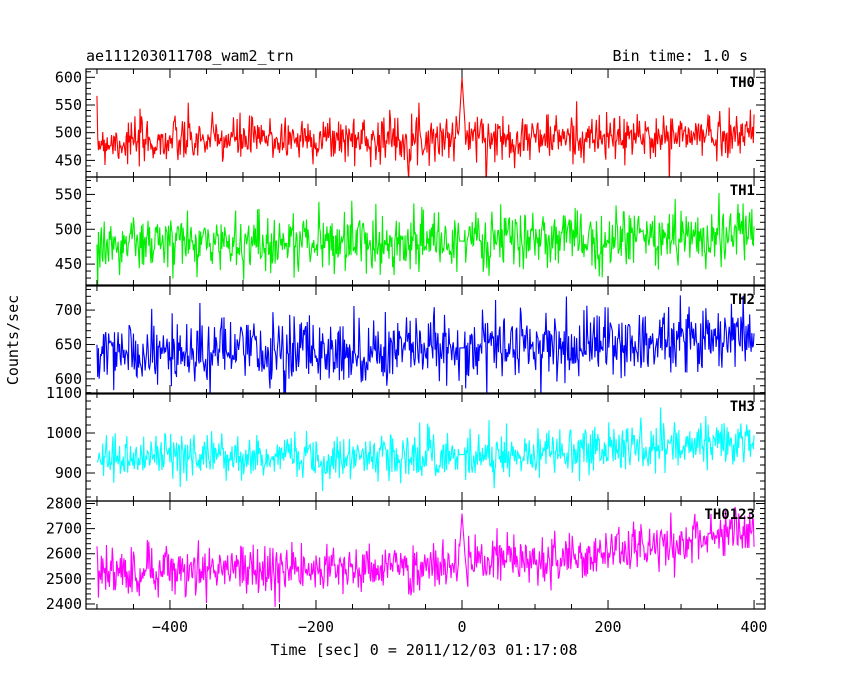 This screenshot has height=685, width=850. I want to click on panel-label: TH0, so click(742, 83).